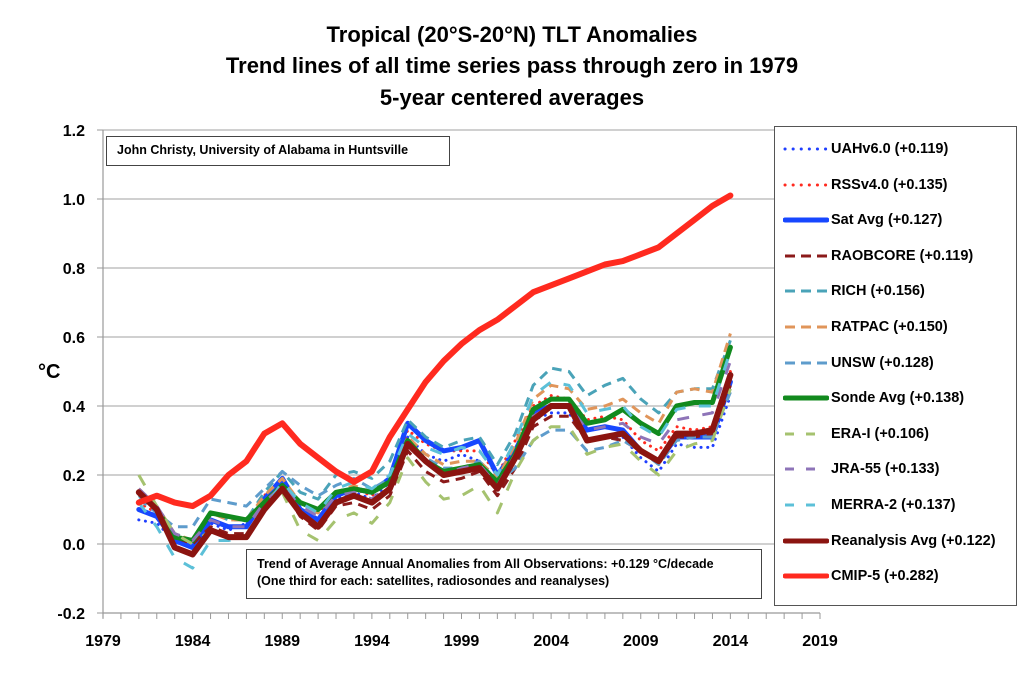 This screenshot has height=690, width=1024. What do you see at coordinates (193, 641) in the screenshot?
I see `x-tick-label: 1984` at bounding box center [193, 641].